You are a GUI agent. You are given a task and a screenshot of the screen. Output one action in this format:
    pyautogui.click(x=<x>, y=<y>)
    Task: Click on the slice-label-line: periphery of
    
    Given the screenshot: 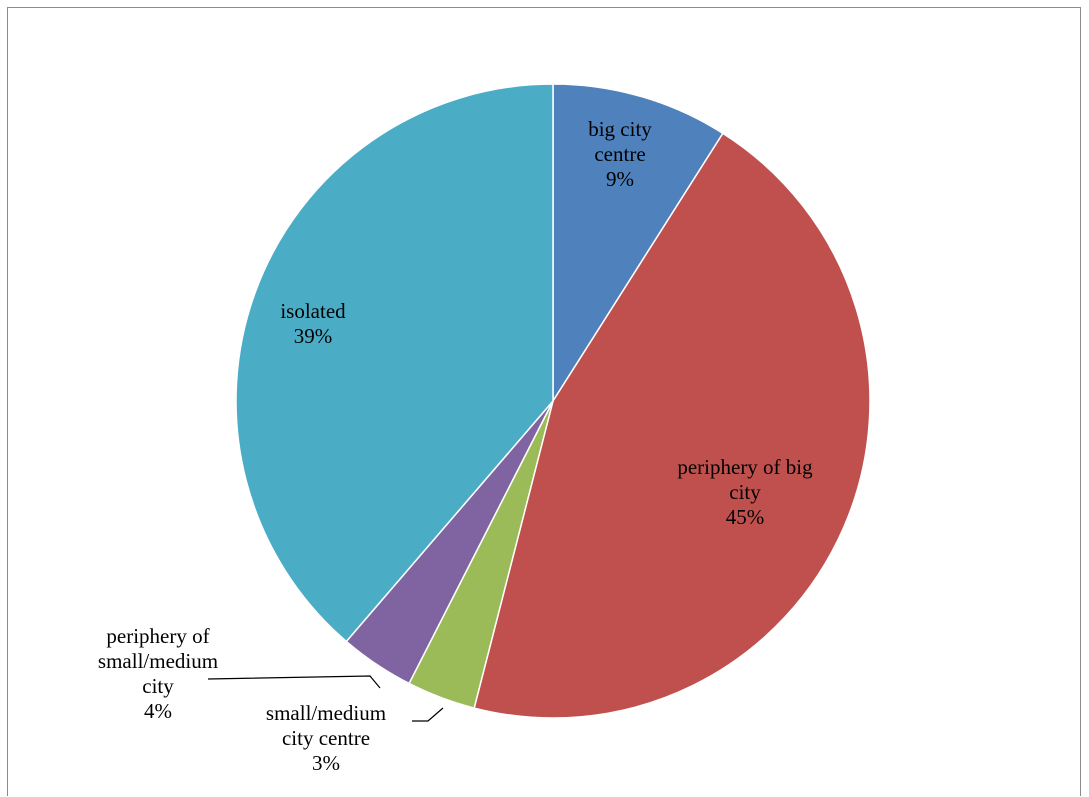 What is the action you would take?
    pyautogui.click(x=157, y=636)
    